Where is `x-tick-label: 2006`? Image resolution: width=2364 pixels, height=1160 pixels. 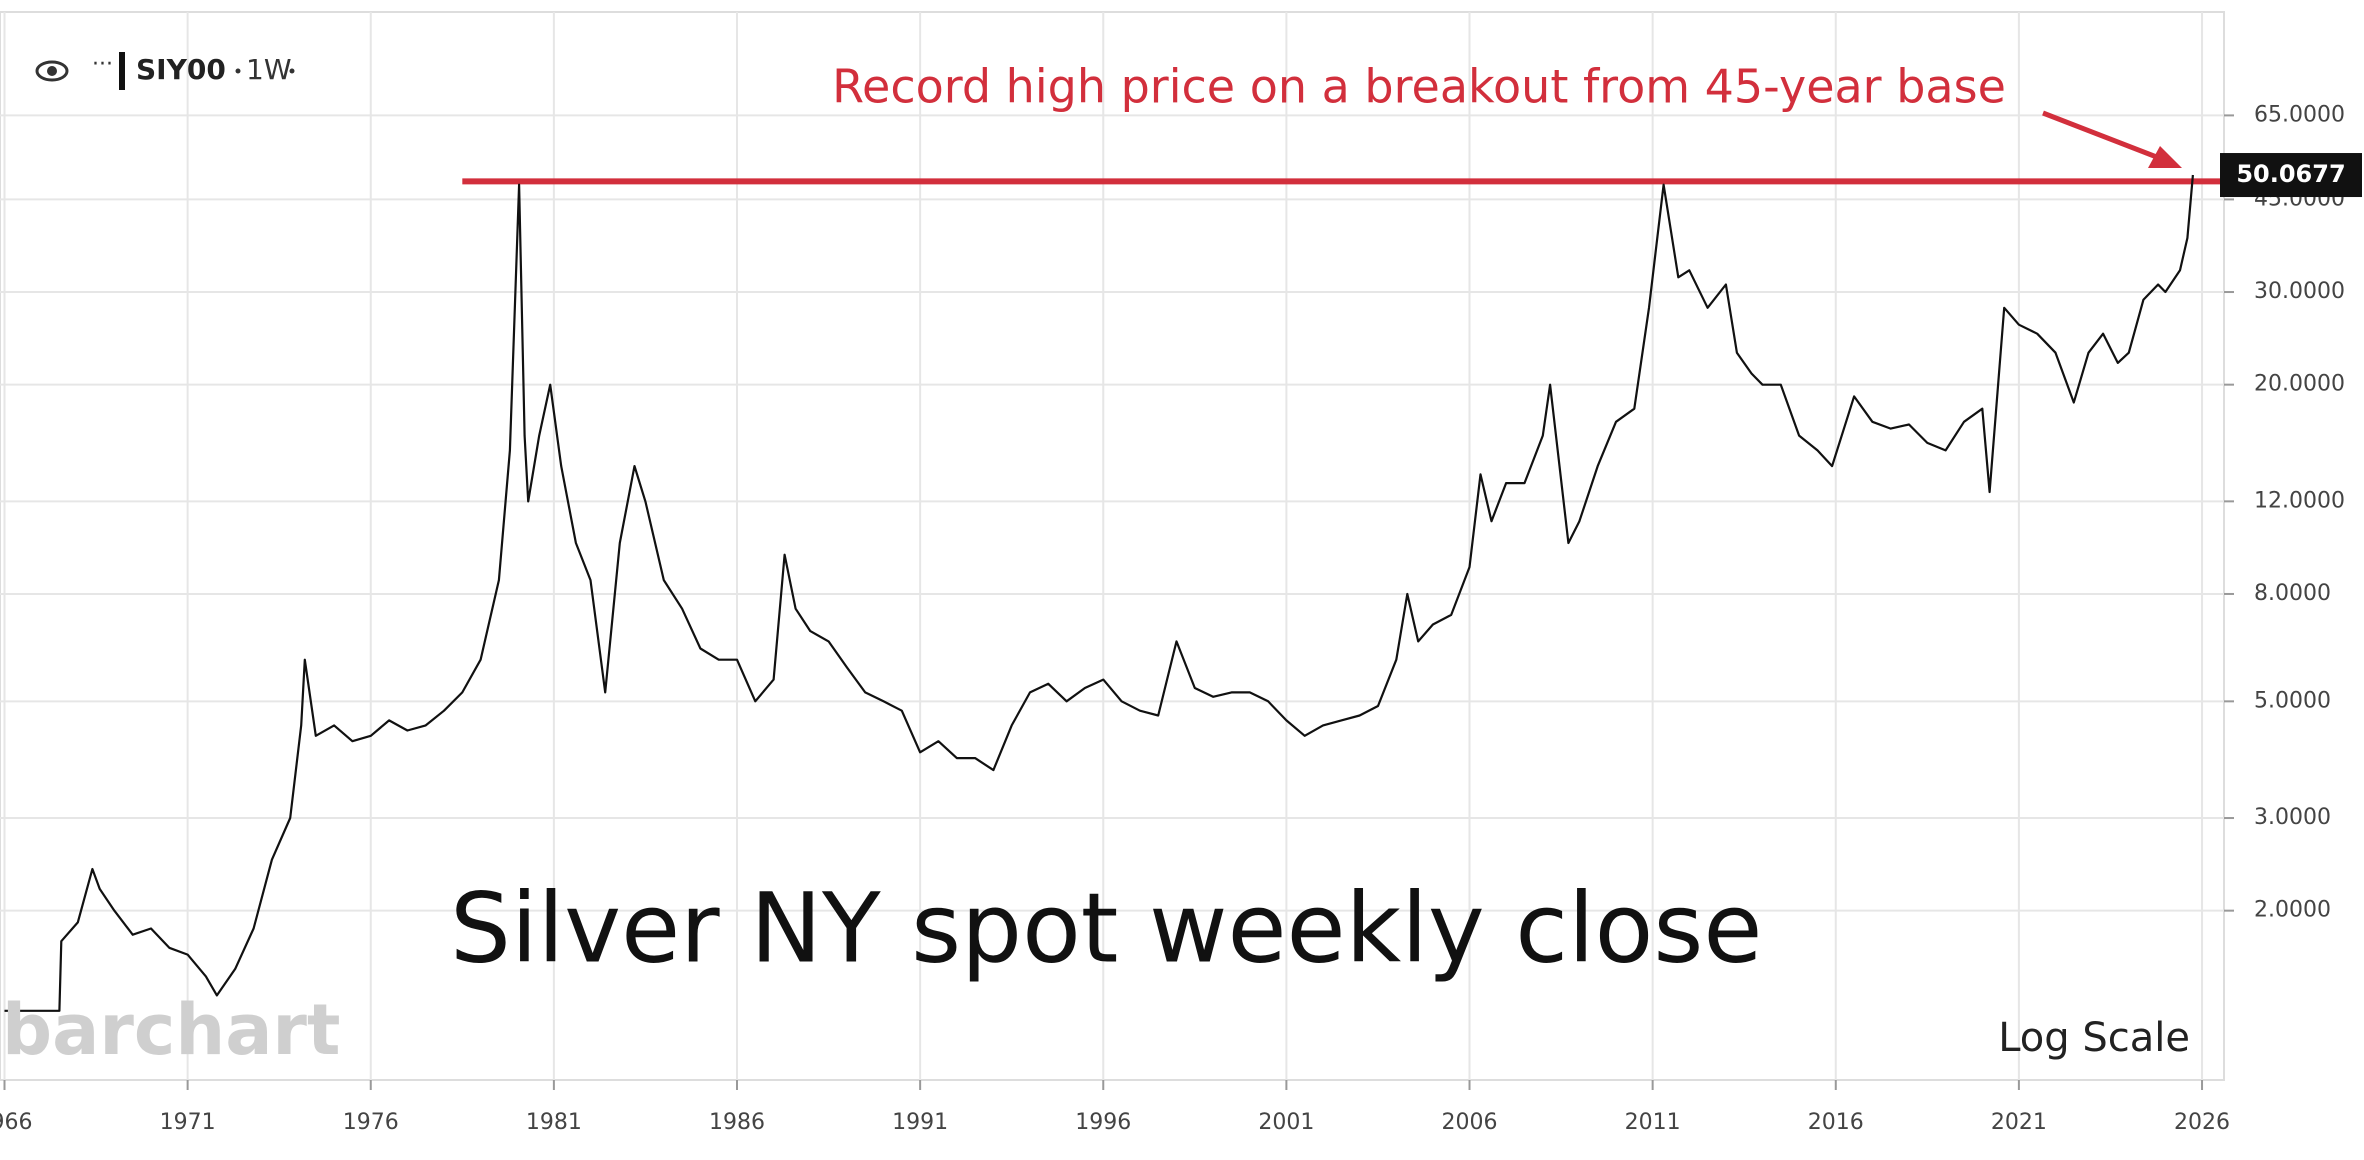 x-tick-label: 2006 is located at coordinates (1470, 1122).